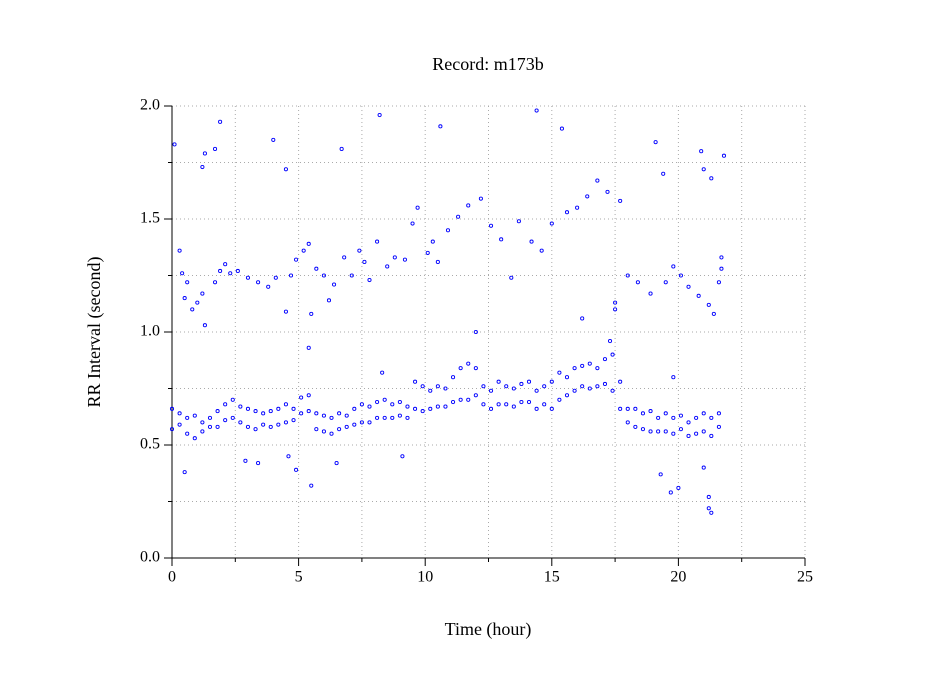 The image size is (949, 697). I want to click on x-tick-label: 20, so click(678, 577).